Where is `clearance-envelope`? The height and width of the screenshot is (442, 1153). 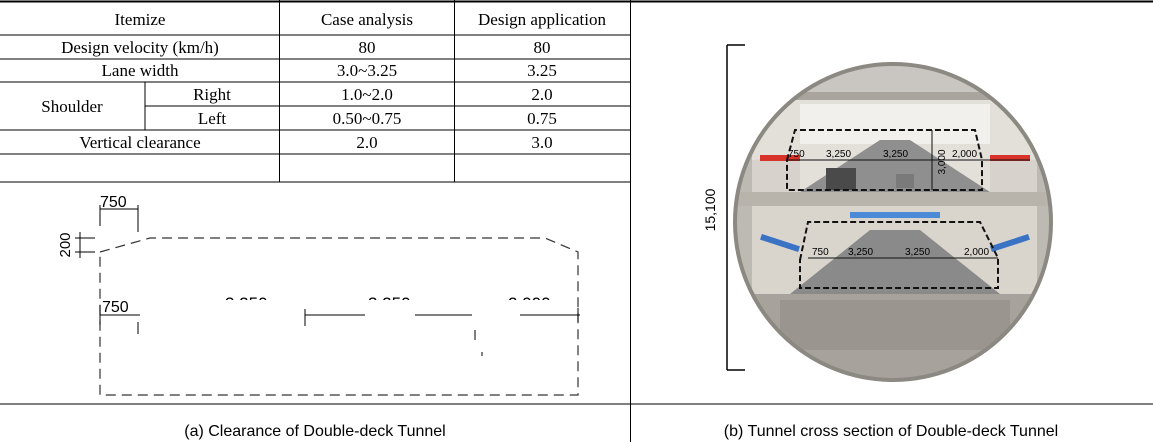 clearance-envelope is located at coordinates (339, 316).